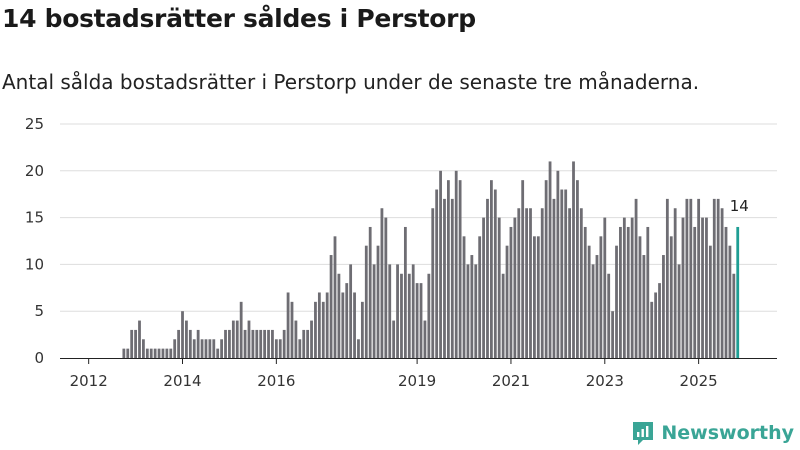  Describe the element at coordinates (699, 381) in the screenshot. I see `x-tick-label: 2025` at that location.